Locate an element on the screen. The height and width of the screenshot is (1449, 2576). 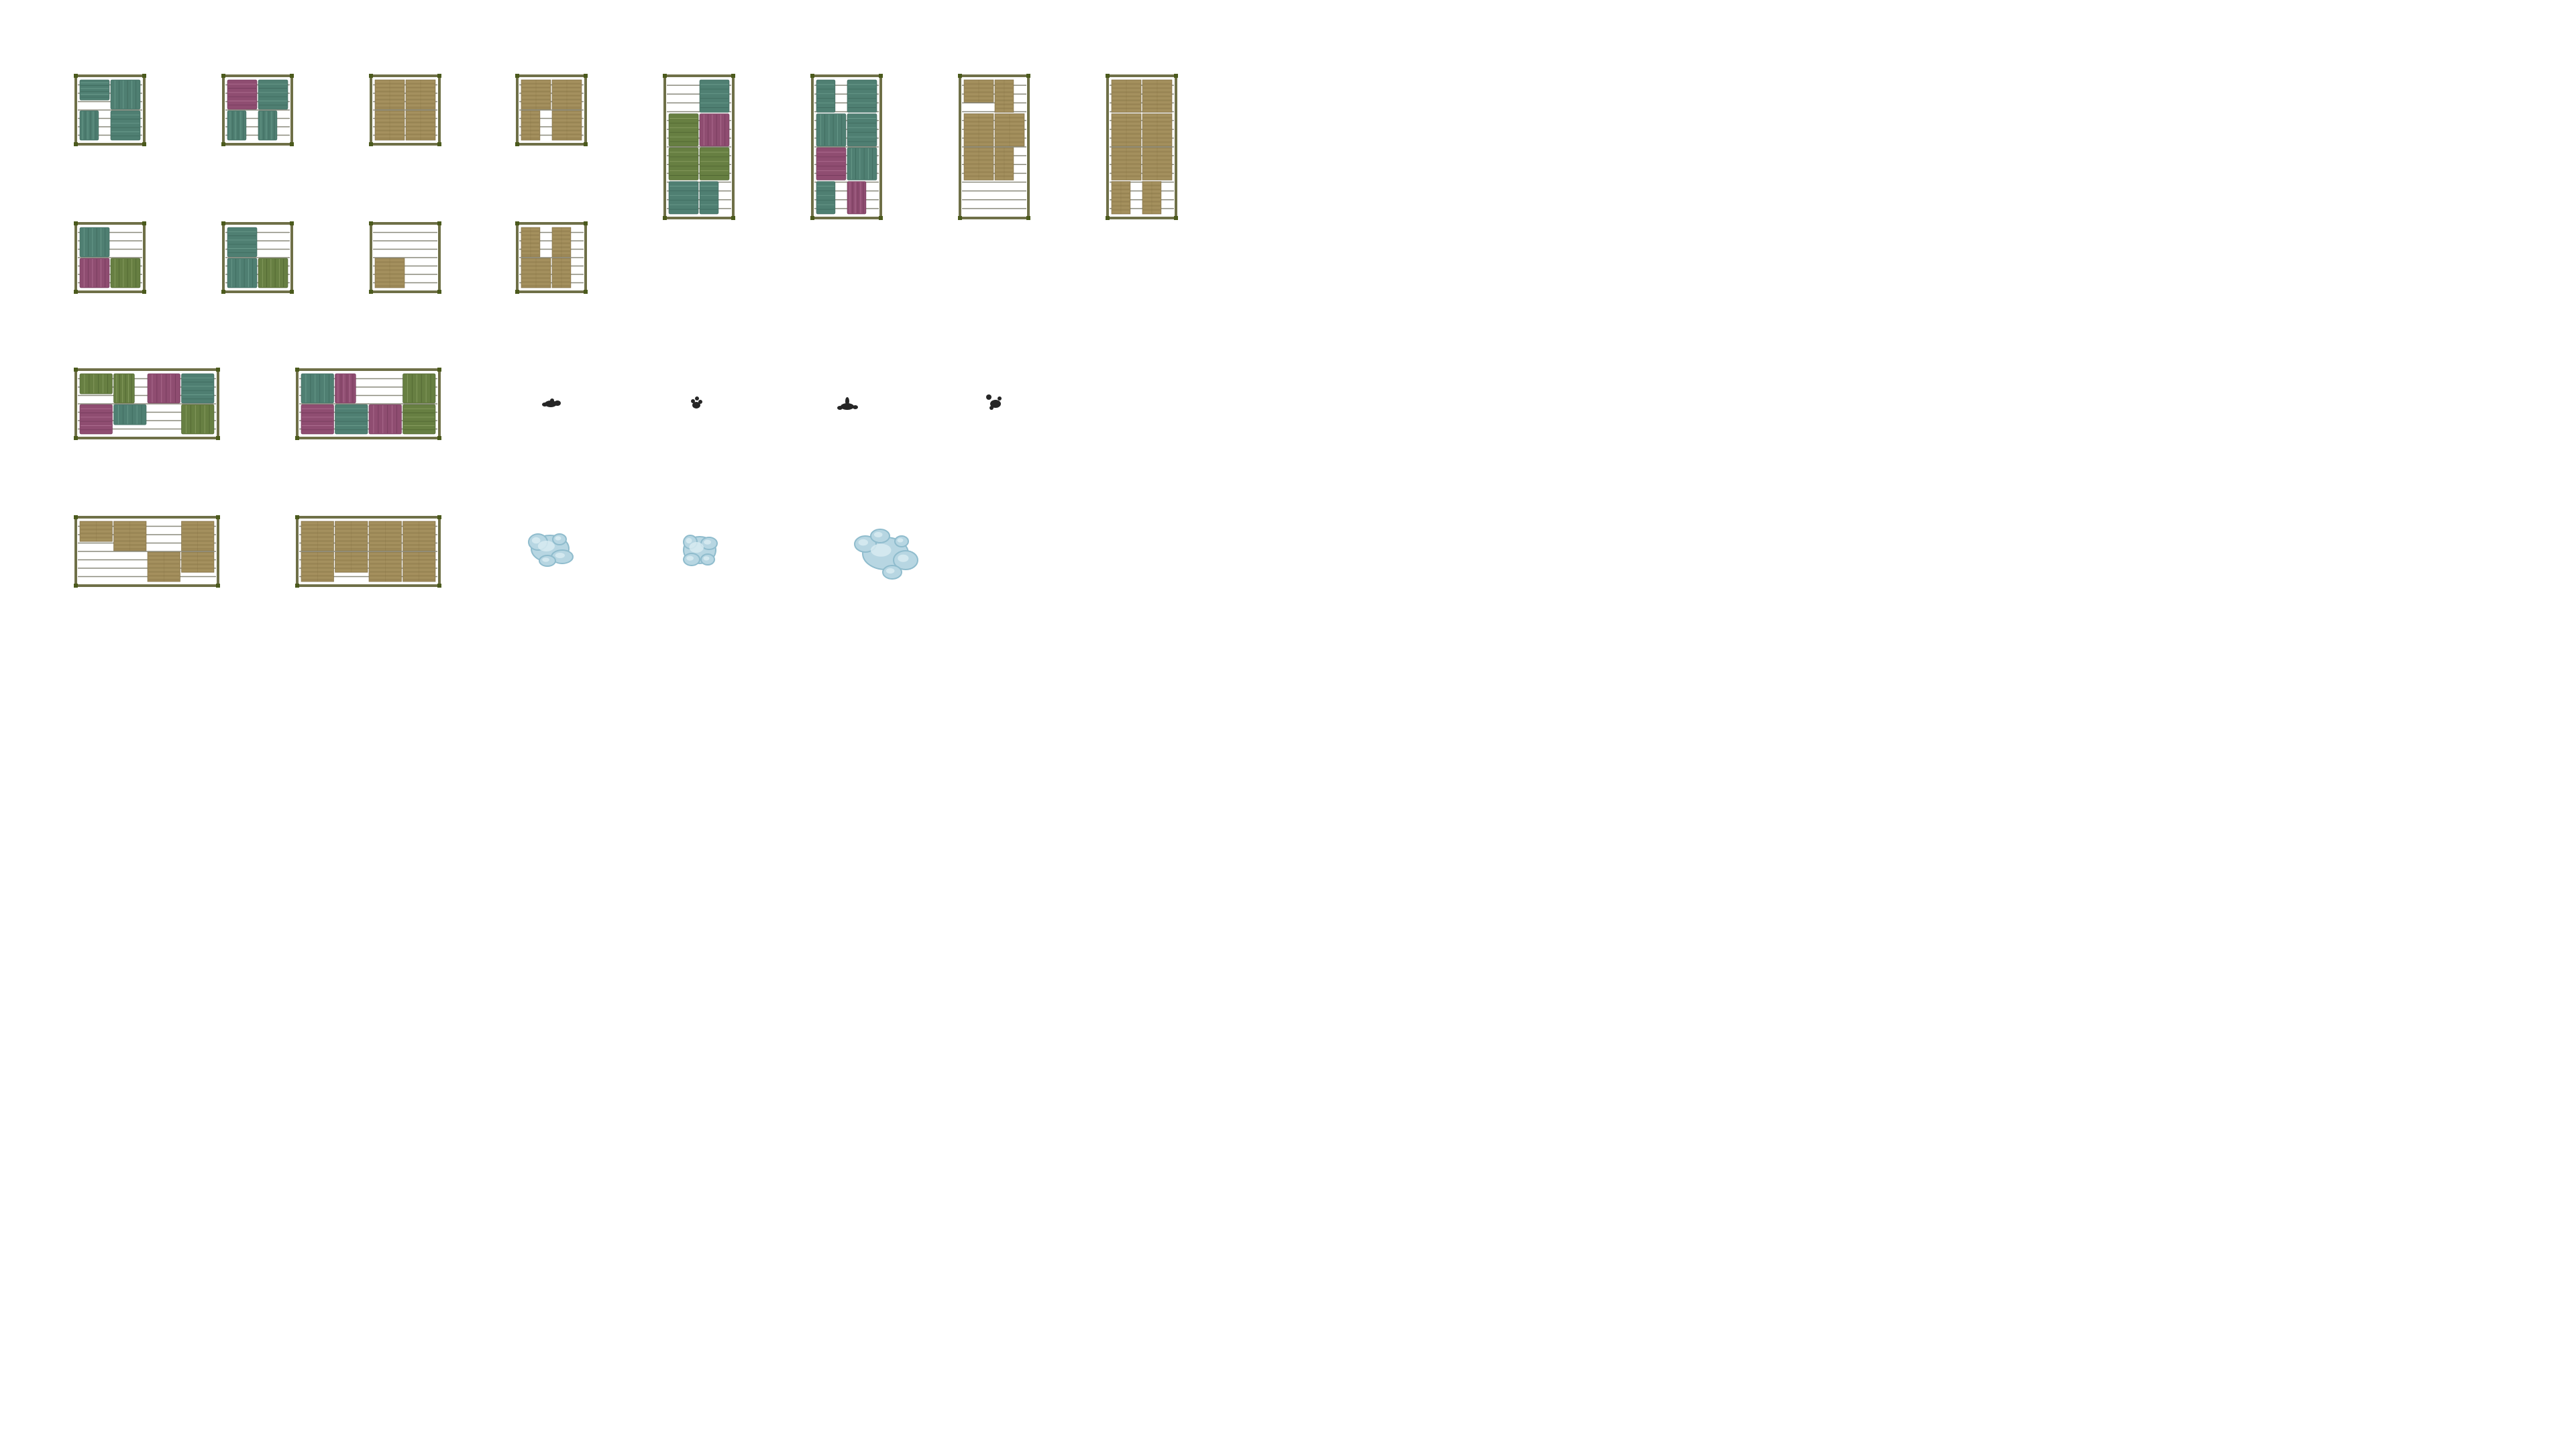
shelf-small-boxes-a is located at coordinates (405, 110).